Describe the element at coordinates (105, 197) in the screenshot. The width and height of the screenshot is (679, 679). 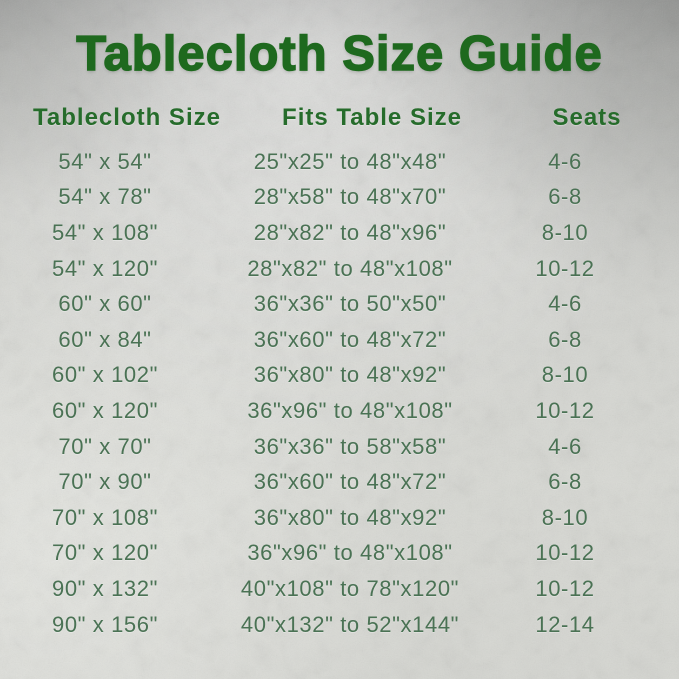
I see `cloth-size-cell: 54" x 78"` at that location.